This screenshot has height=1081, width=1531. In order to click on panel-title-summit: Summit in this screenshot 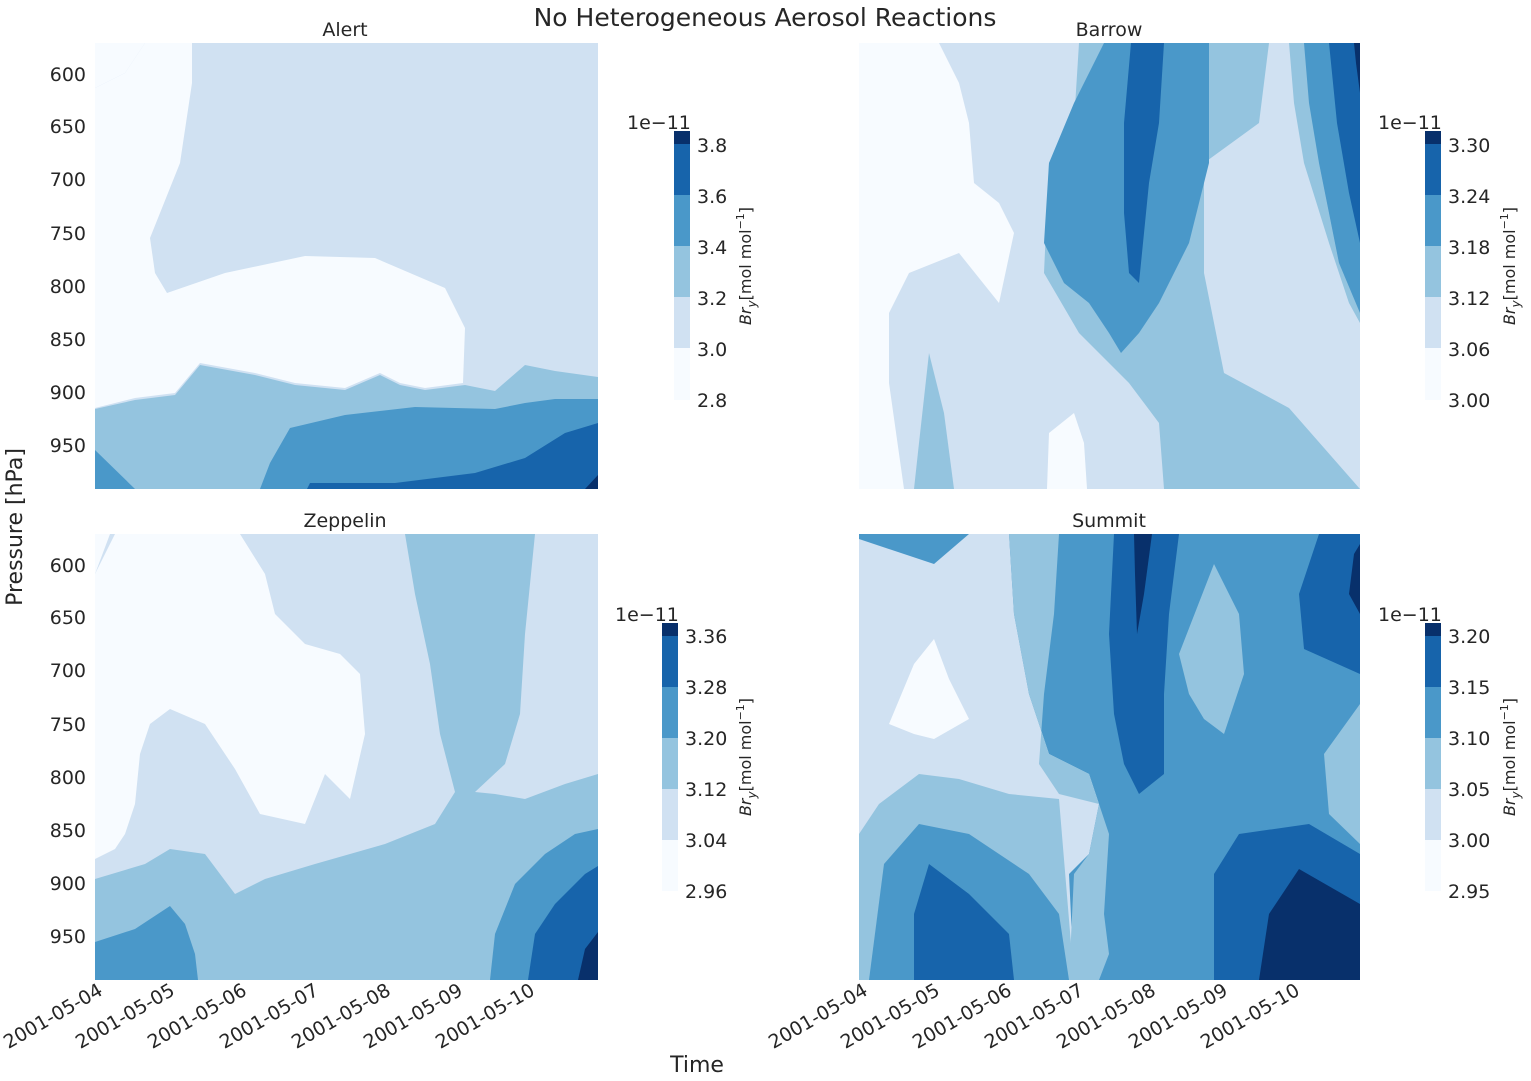, I will do `click(1109, 521)`.